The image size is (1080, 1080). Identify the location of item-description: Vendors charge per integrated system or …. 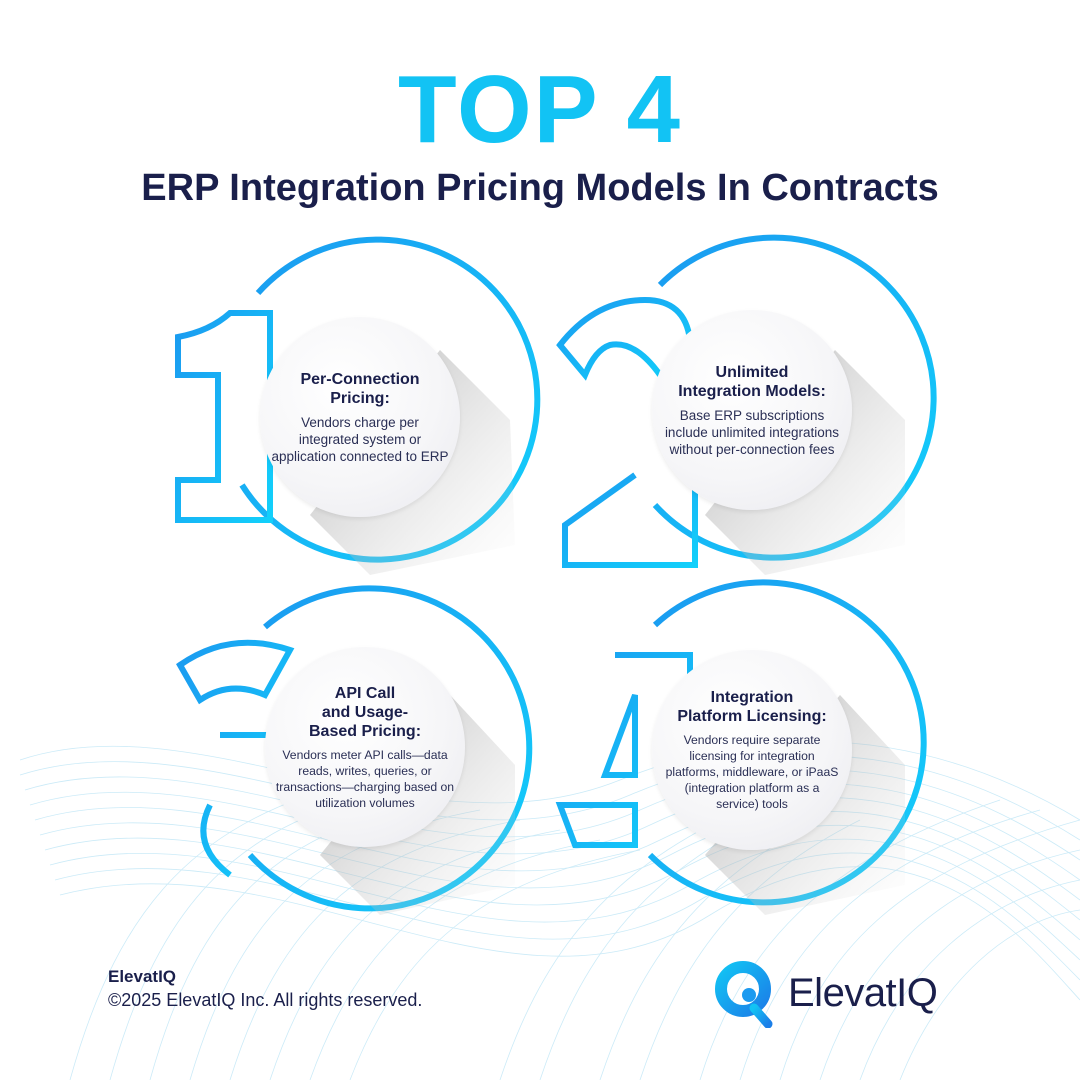
(360, 439).